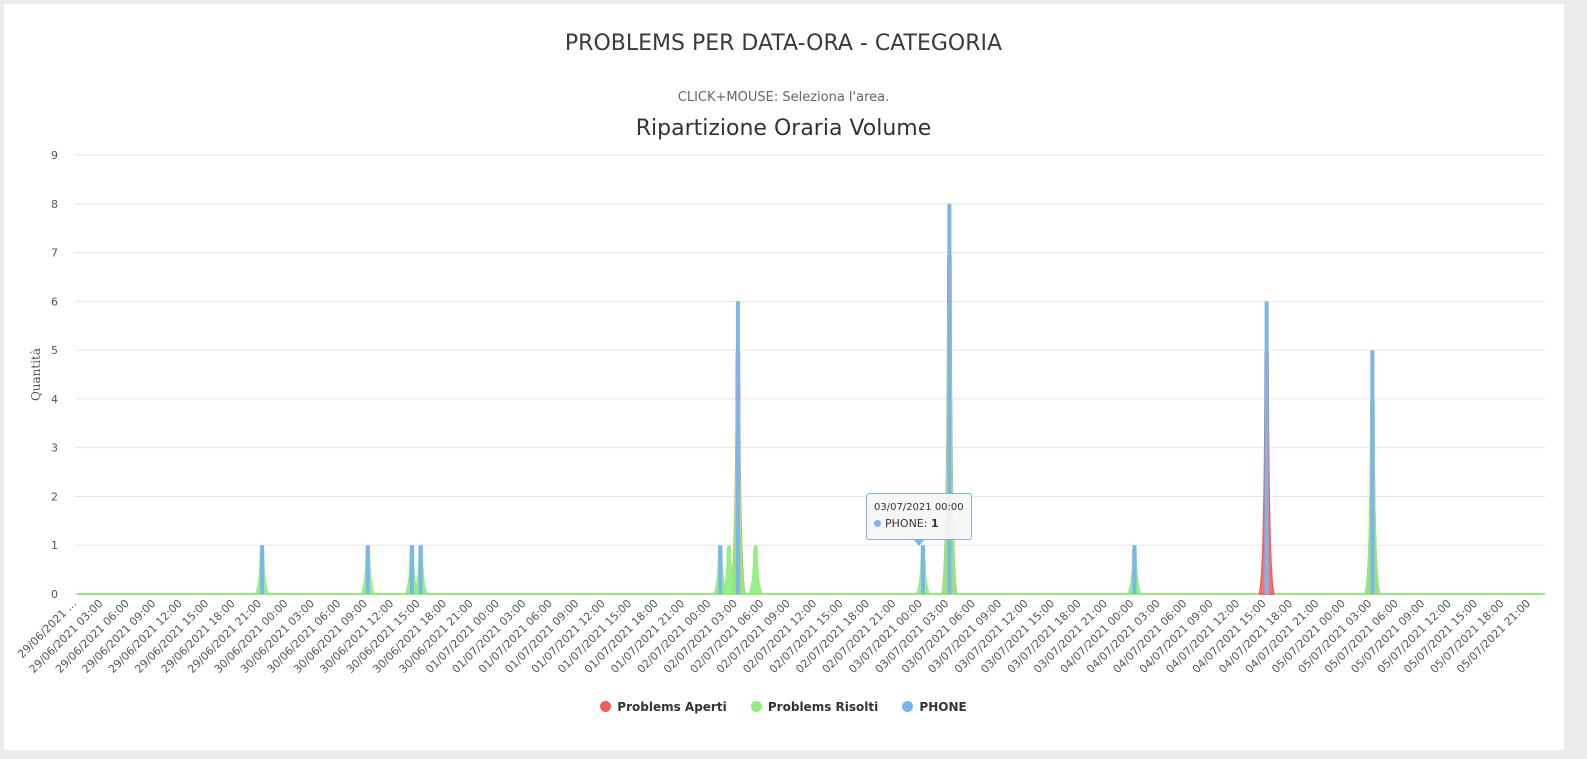 The height and width of the screenshot is (759, 1587). What do you see at coordinates (54, 155) in the screenshot?
I see `y-tick-label: 9` at bounding box center [54, 155].